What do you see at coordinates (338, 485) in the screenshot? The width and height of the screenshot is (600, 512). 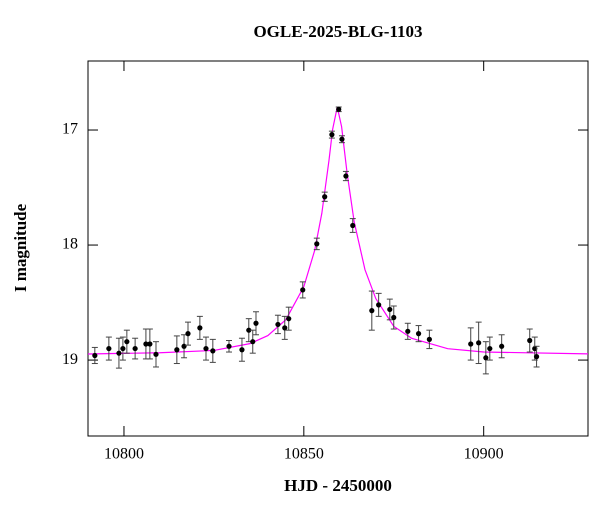 I see `x-axis-label: HJD - 2450000` at bounding box center [338, 485].